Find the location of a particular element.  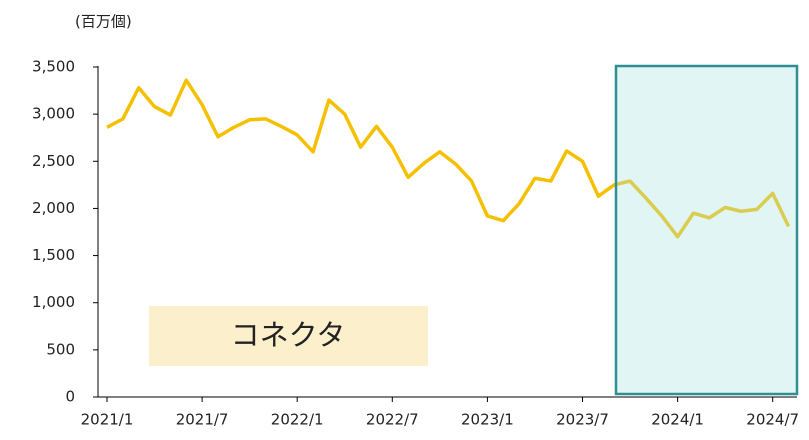

y-tick-label: 3,500 is located at coordinates (53, 67).